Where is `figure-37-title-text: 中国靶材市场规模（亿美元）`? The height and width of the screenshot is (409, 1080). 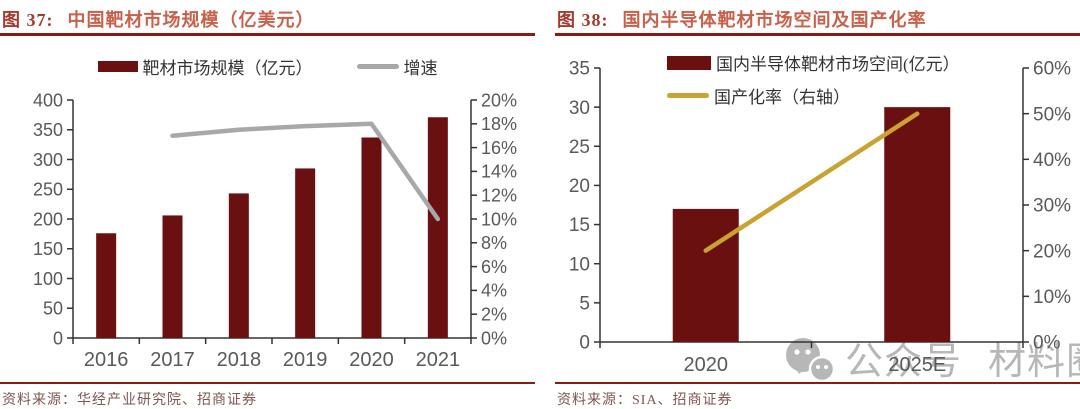
figure-37-title-text: 中国靶材市场规模（亿美元） is located at coordinates (191, 20).